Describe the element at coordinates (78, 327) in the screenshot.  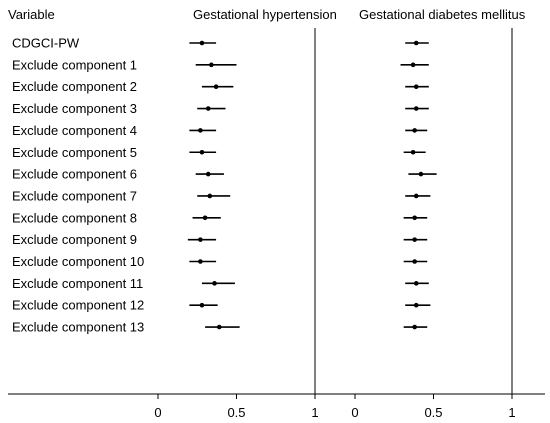
I see `row-label: Exclude component 13` at that location.